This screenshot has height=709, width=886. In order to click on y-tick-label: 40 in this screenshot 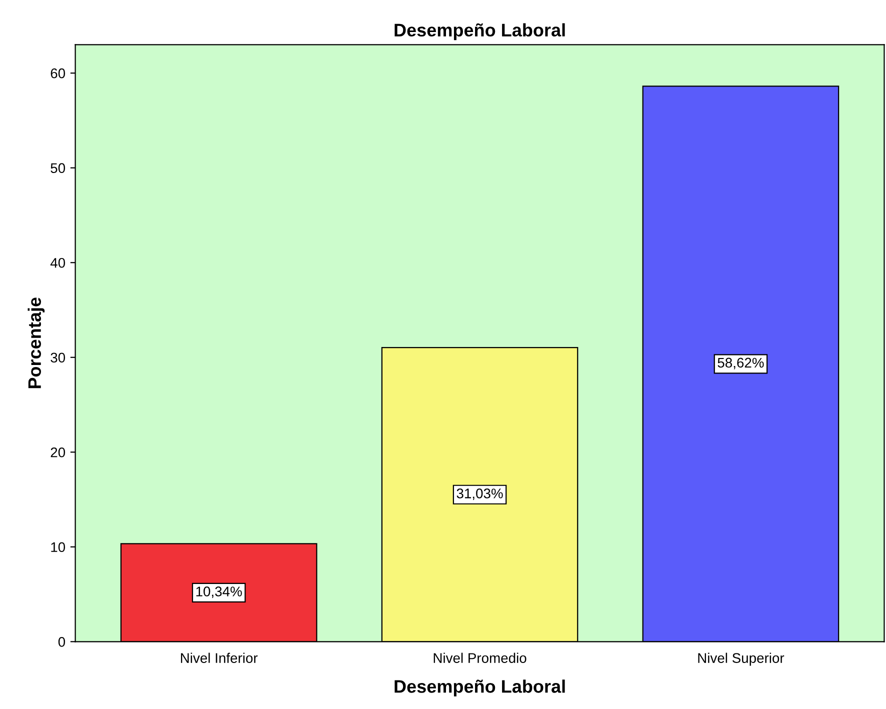, I will do `click(58, 263)`.